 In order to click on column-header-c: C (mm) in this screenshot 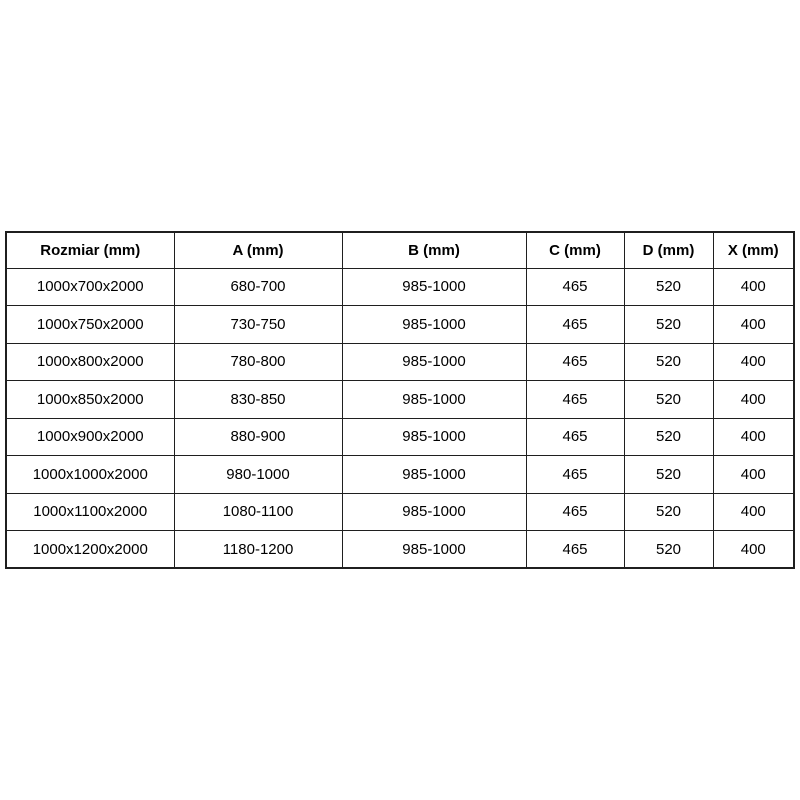, I will do `click(575, 250)`.